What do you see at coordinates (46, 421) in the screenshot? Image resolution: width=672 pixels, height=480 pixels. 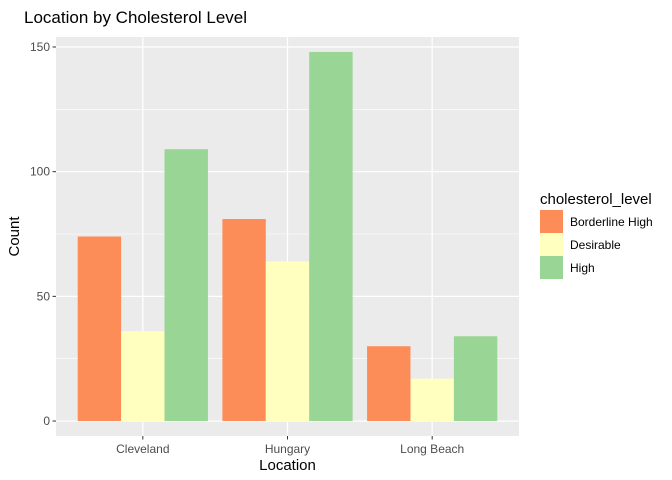 I see `y-tick-label: 0` at bounding box center [46, 421].